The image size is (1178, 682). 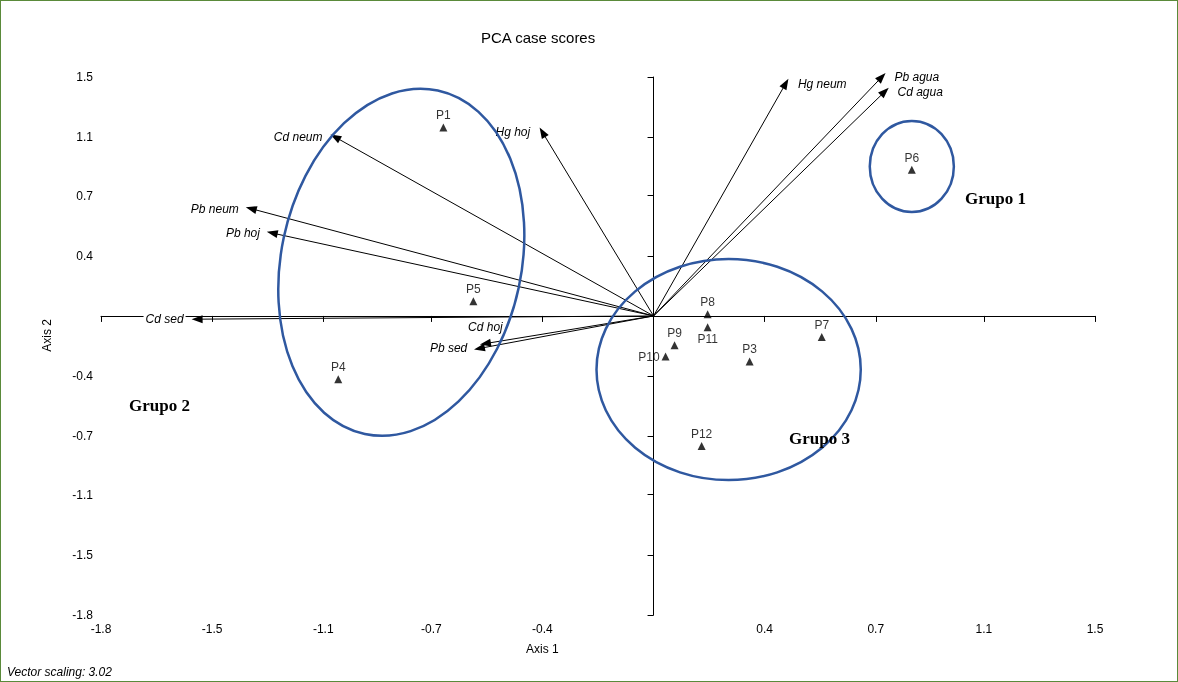 I want to click on x-tick-label: -1.8, so click(x=101, y=629).